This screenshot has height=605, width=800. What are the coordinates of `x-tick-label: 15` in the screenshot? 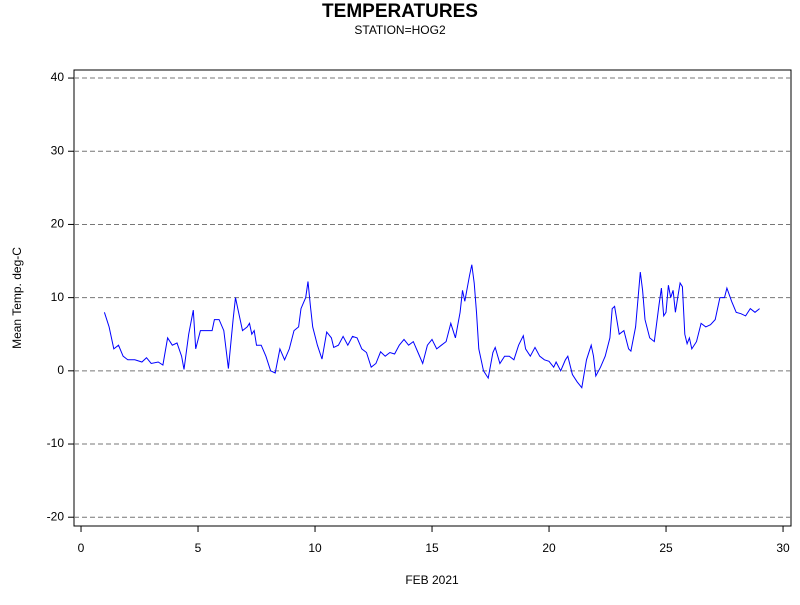 It's located at (432, 548).